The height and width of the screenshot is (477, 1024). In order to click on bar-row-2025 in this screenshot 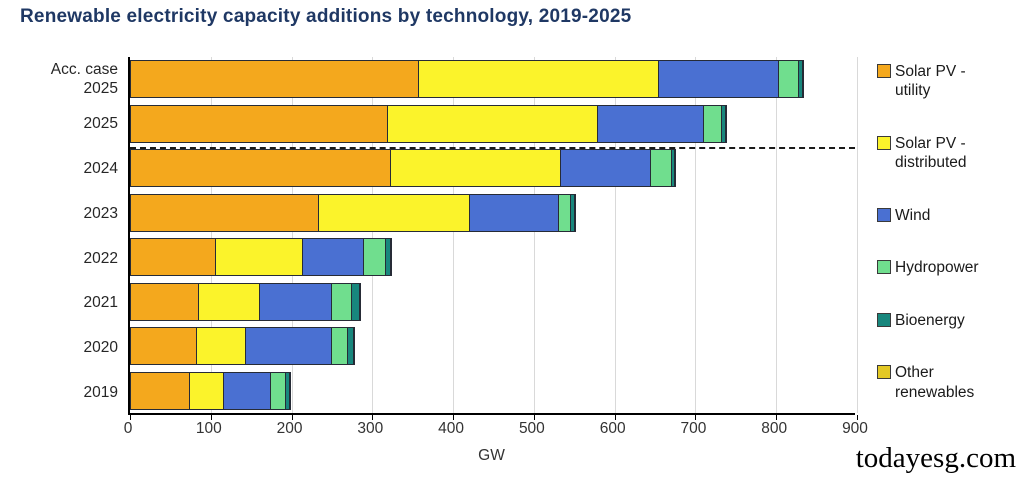, I will do `click(492, 124)`.